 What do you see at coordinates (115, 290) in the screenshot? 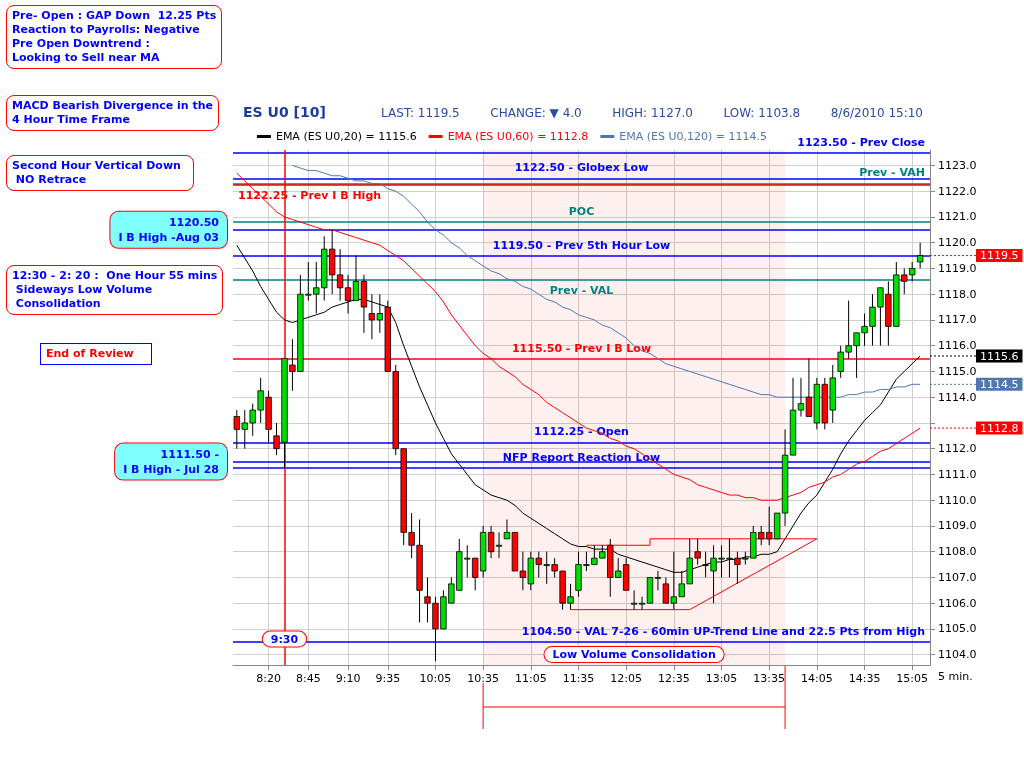
I see `note-box: 12:30 - 2: 20 : One Hour 55 mins Sideways Low Volume Consolidation` at bounding box center [115, 290].